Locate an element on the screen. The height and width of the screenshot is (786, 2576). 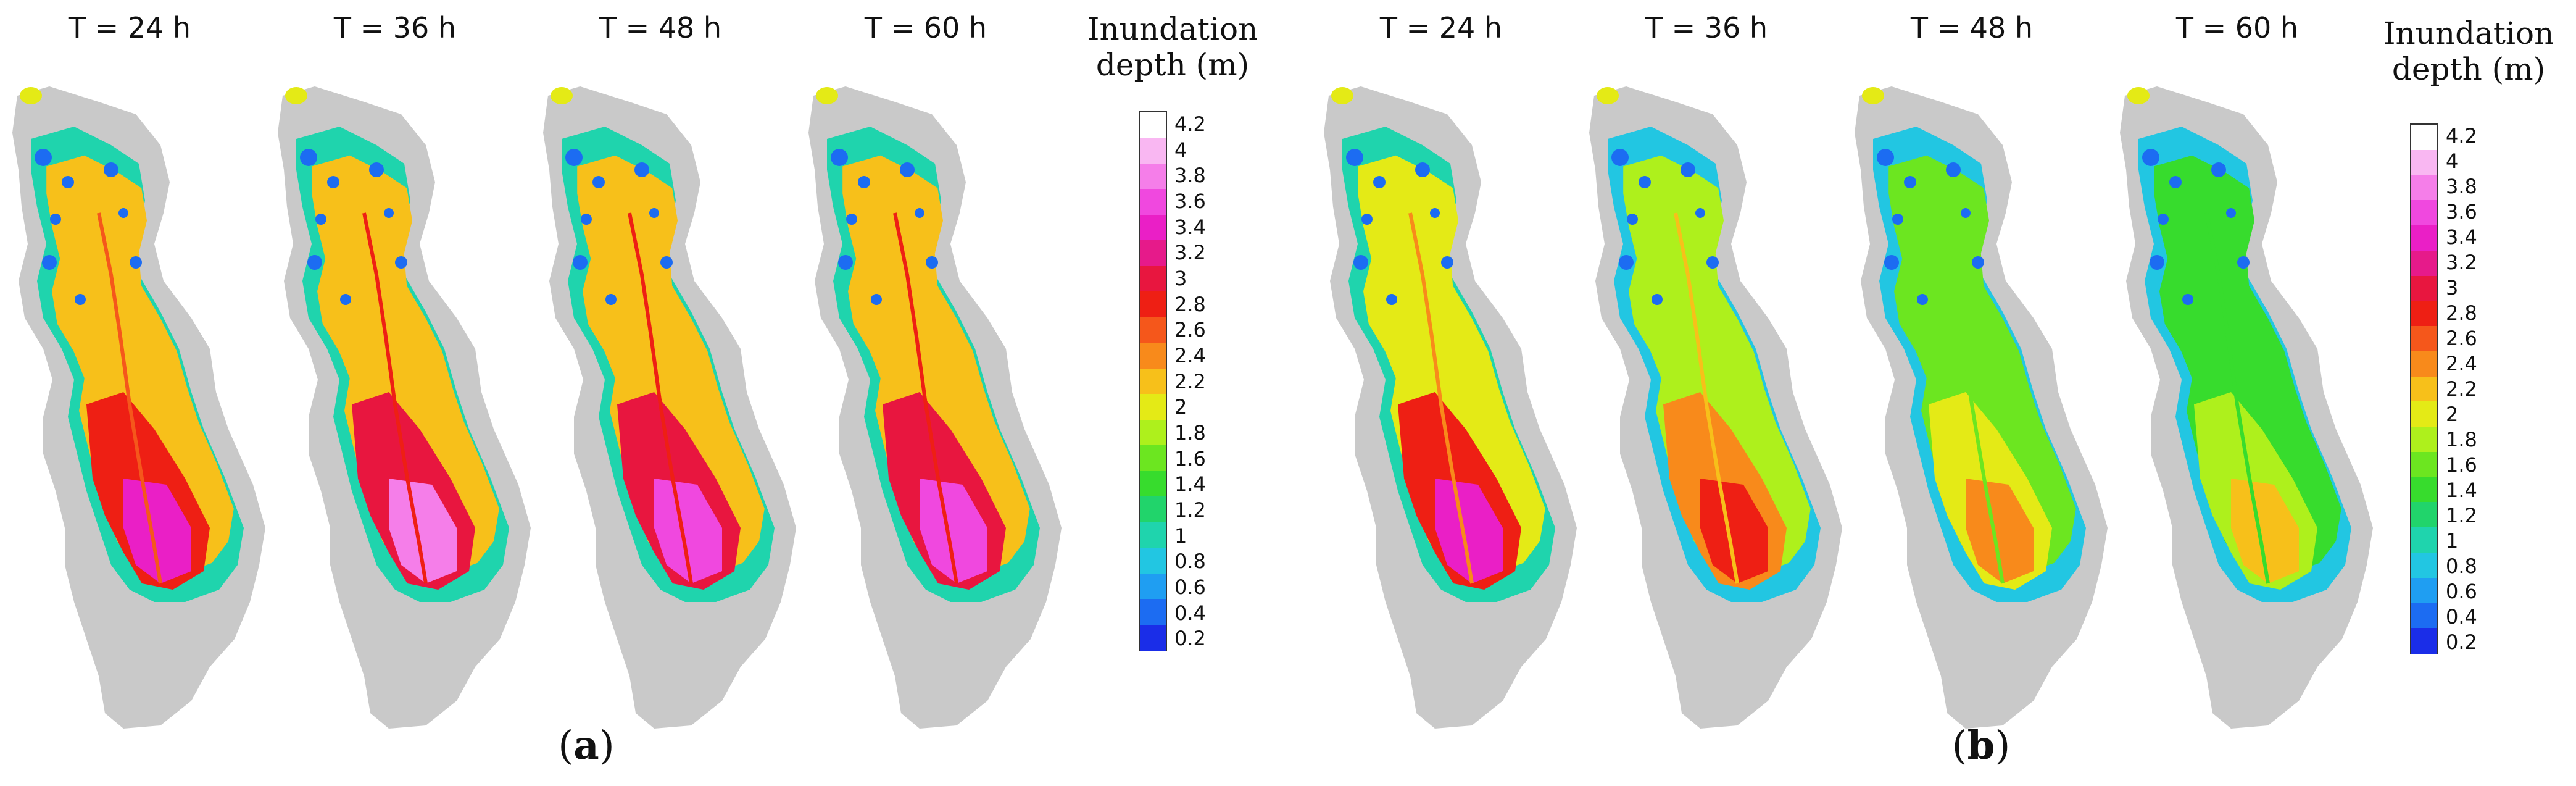
legend-tick-label: 4 is located at coordinates (2452, 161).